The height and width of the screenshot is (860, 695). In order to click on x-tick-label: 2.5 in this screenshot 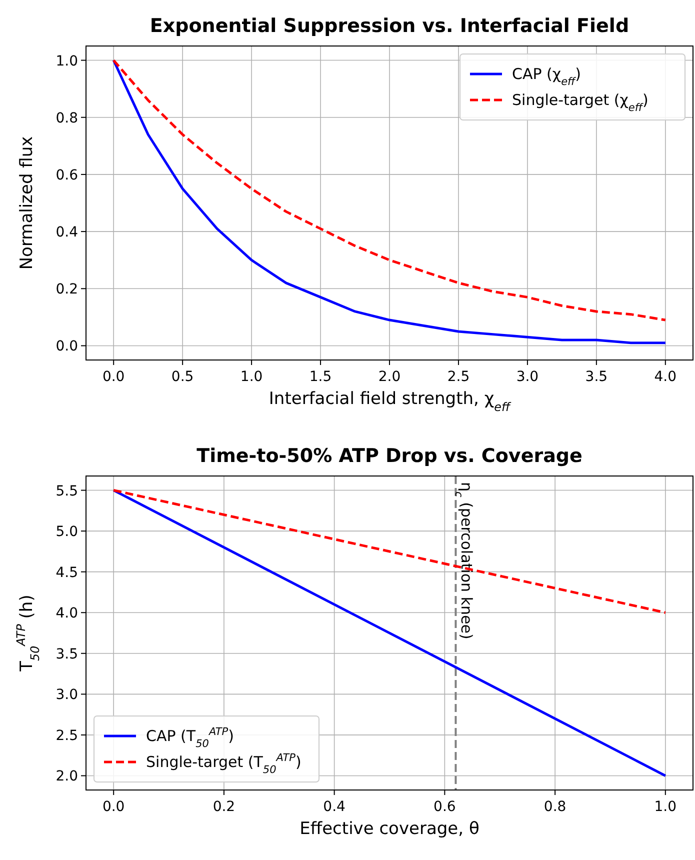, I will do `click(458, 377)`.